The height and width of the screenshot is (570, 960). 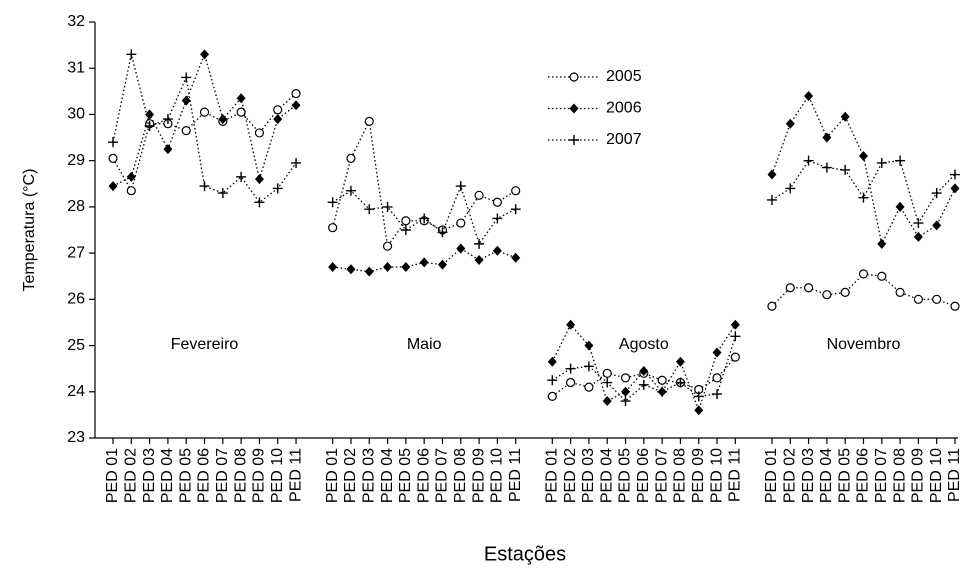 What do you see at coordinates (574, 140) in the screenshot?
I see `legend-marker` at bounding box center [574, 140].